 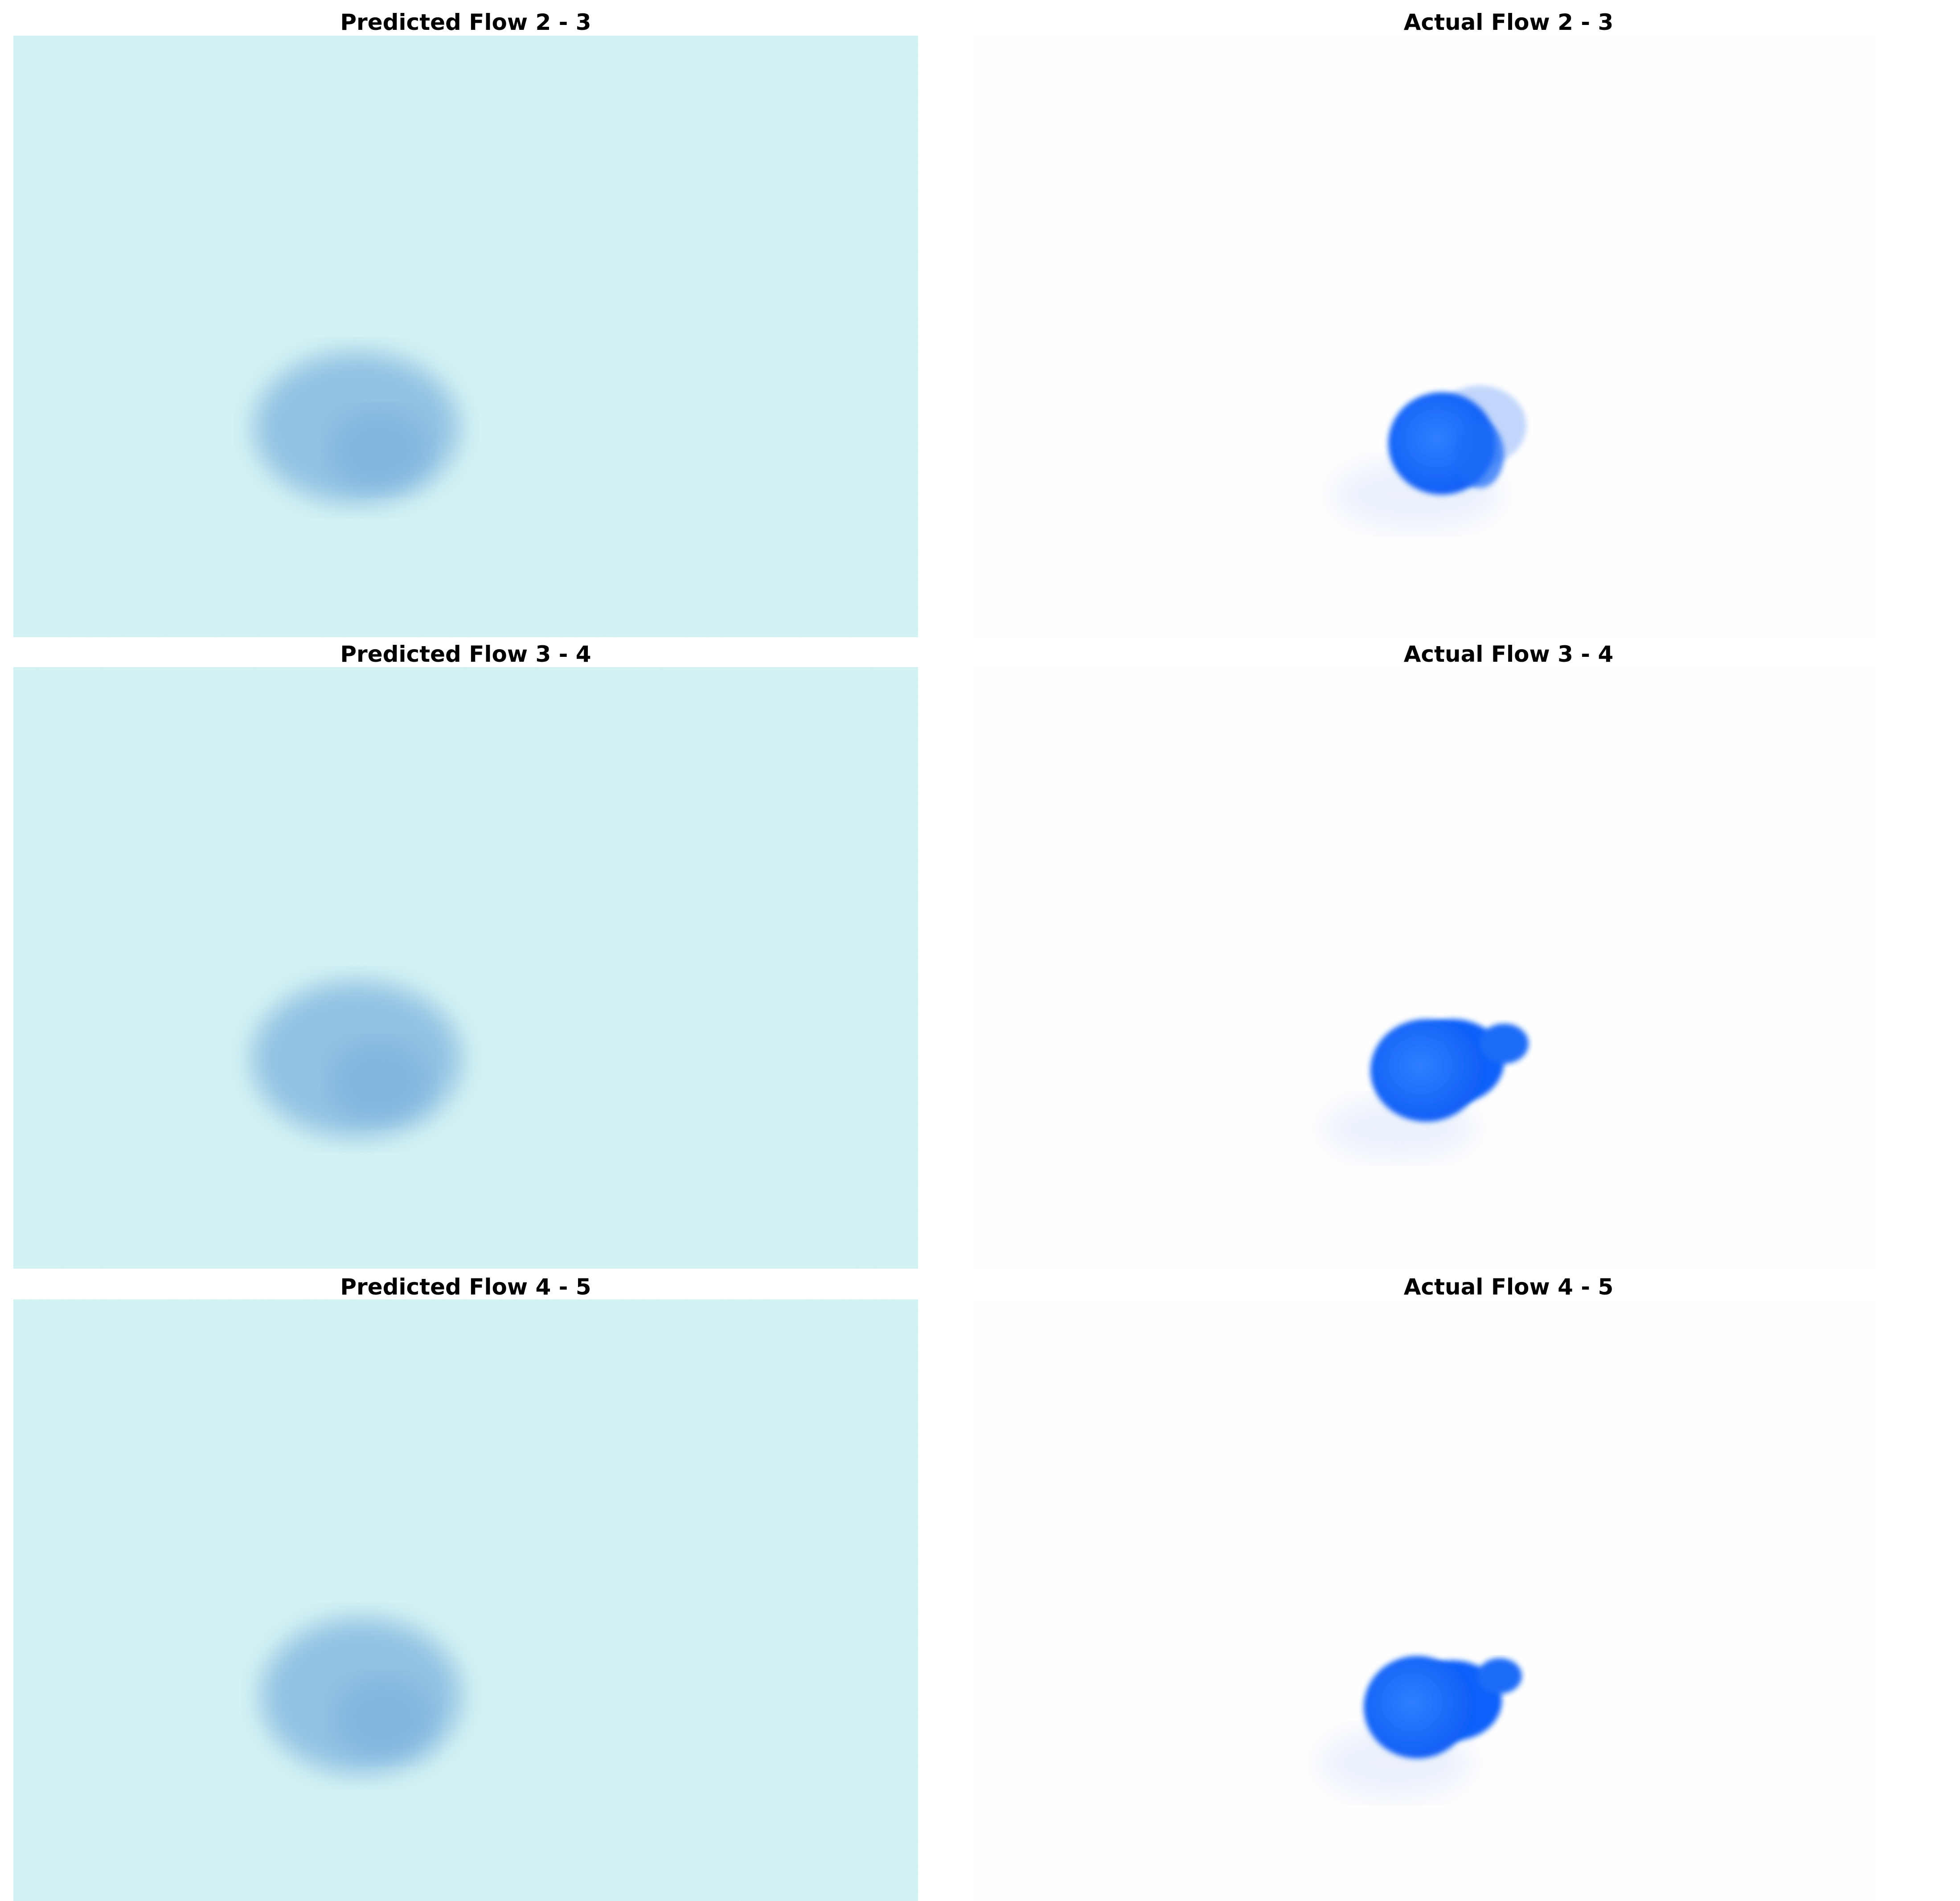 What do you see at coordinates (466, 654) in the screenshot?
I see `panel-title-predicted-2: Predicted Flow 3 - 4` at bounding box center [466, 654].